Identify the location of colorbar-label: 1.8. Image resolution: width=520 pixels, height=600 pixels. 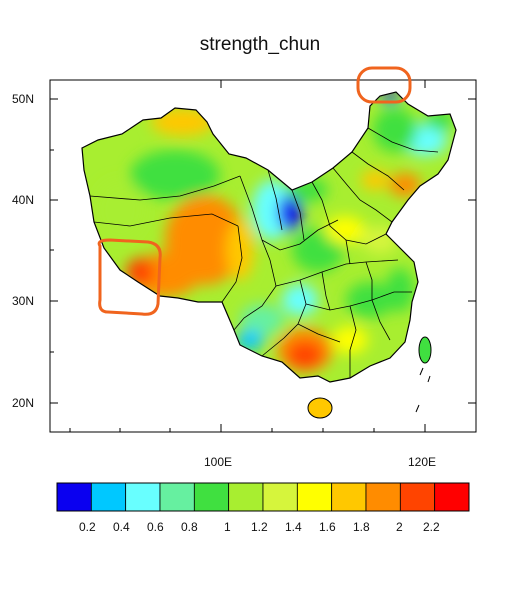
(361, 527).